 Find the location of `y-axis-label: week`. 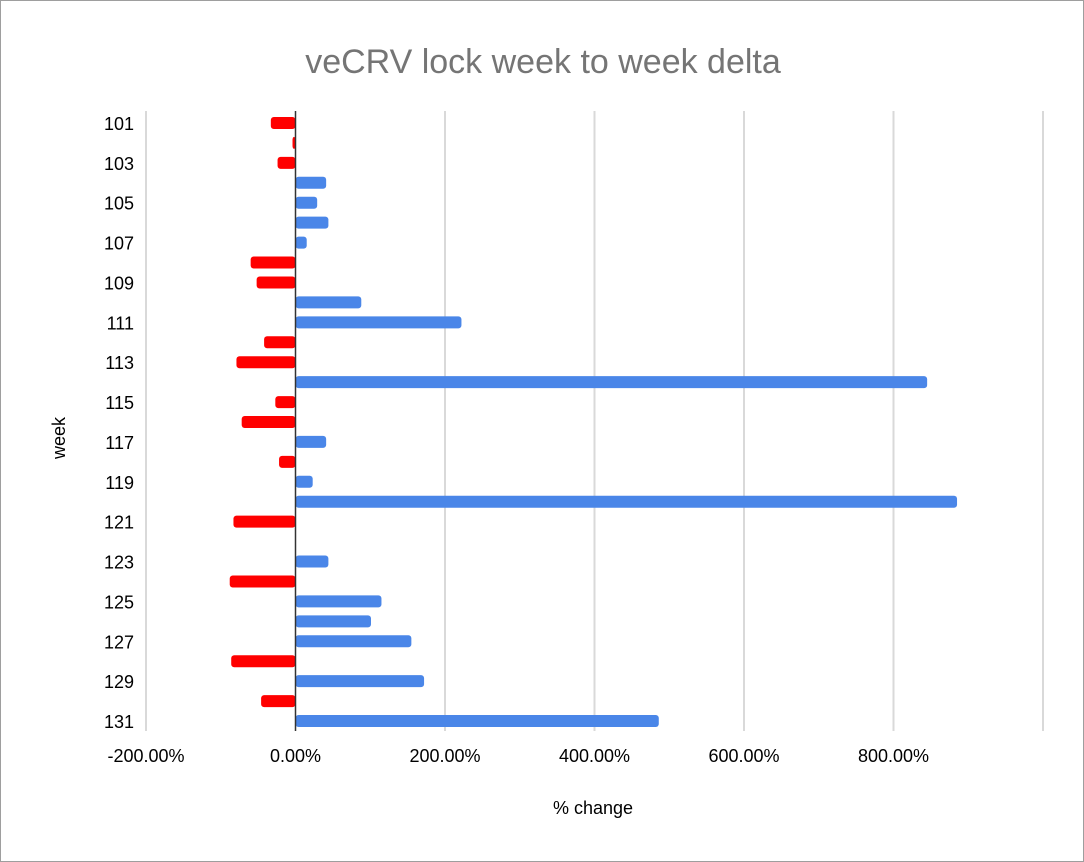

y-axis-label: week is located at coordinates (59, 438).